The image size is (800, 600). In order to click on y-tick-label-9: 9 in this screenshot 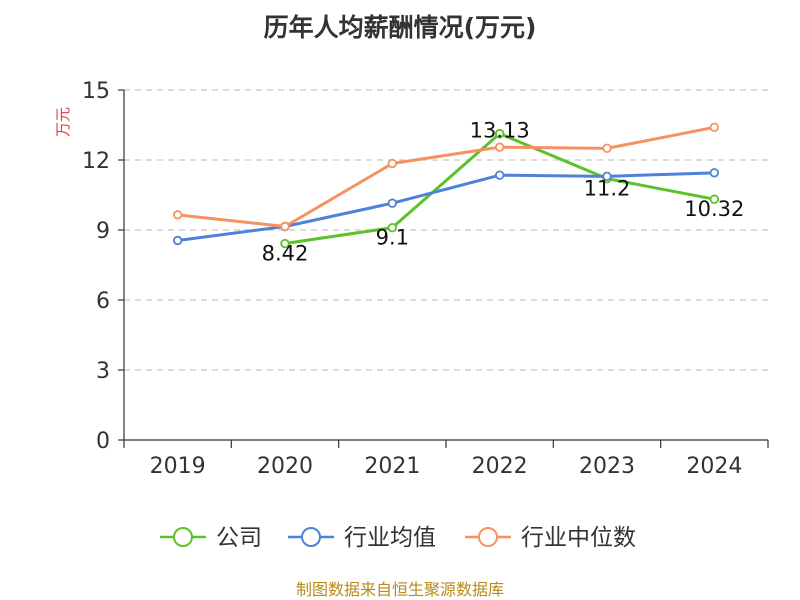, I will do `click(103, 231)`.